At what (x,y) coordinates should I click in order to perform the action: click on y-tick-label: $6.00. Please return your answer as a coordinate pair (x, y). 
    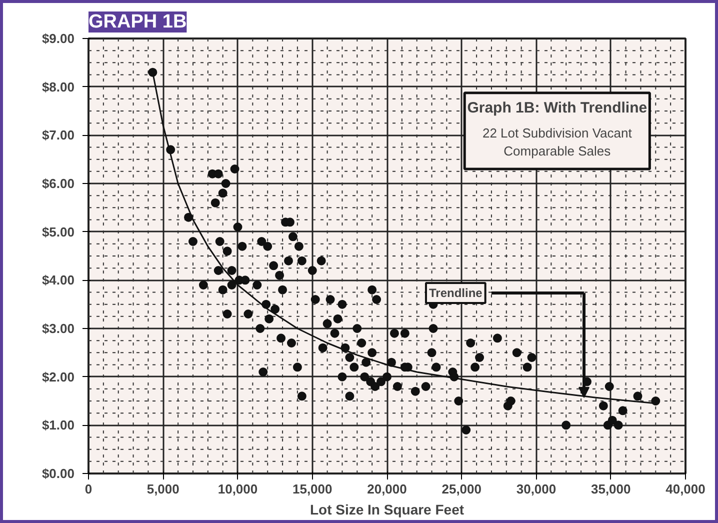
    Looking at the image, I should click on (58, 183).